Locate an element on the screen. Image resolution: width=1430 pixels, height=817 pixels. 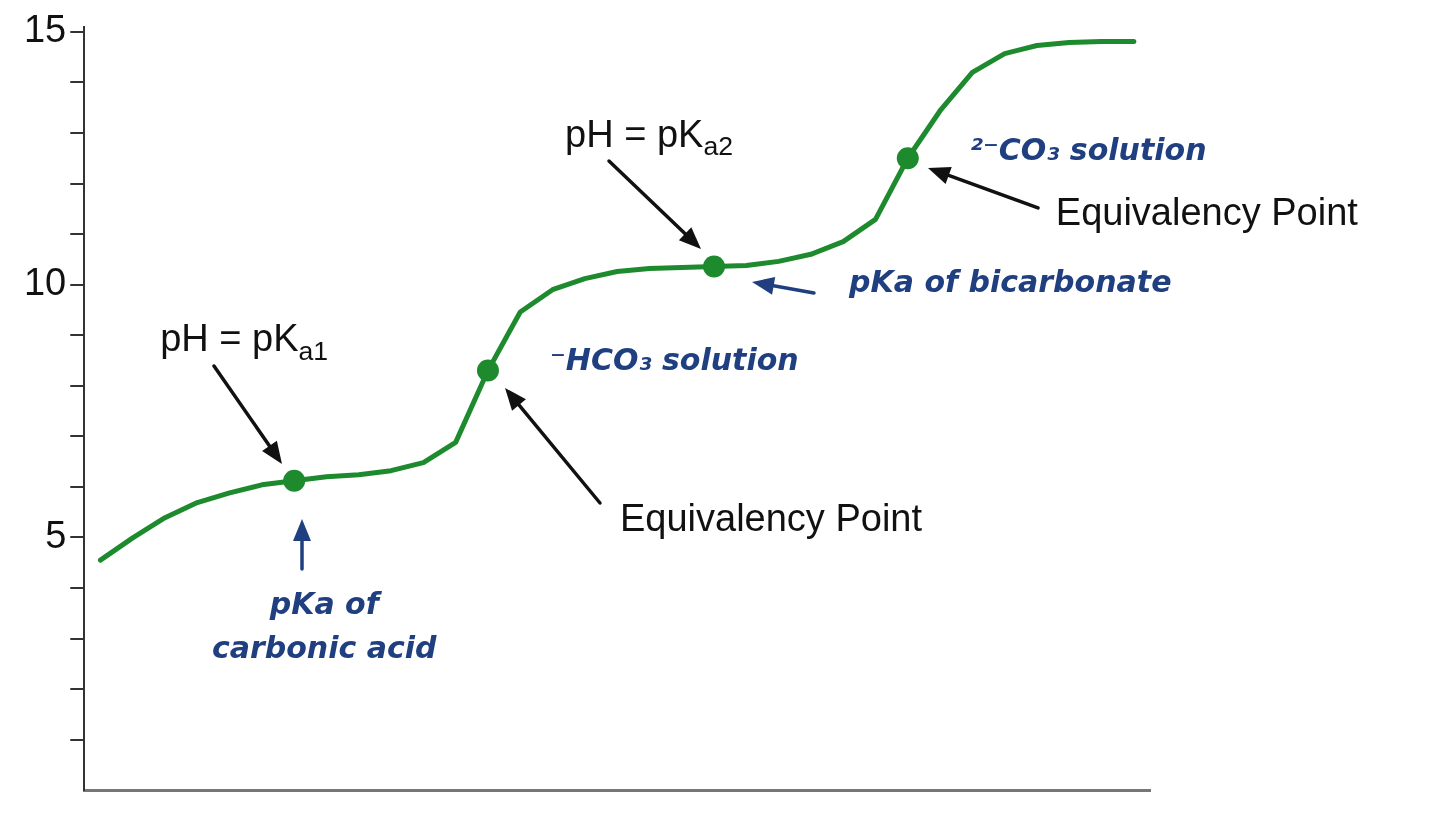
annotation: ⁻HCO₃ solution is located at coordinates (674, 360).